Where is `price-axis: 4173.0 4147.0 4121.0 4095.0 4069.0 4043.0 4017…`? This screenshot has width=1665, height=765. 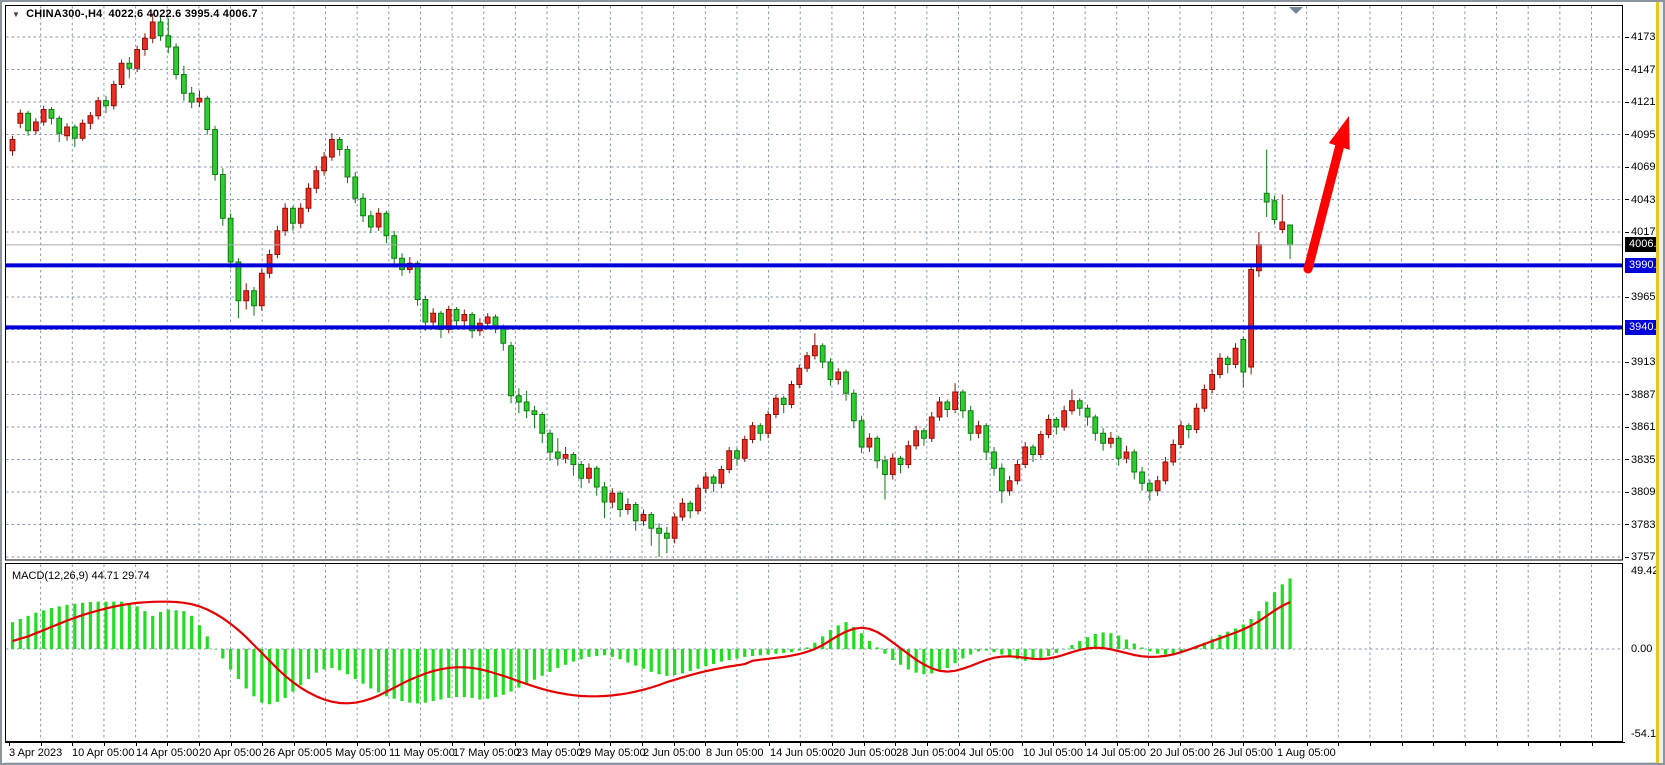
price-axis: 4173.0 4147.0 4121.0 4095.0 4069.0 4043.0 4017… is located at coordinates (1644, 373).